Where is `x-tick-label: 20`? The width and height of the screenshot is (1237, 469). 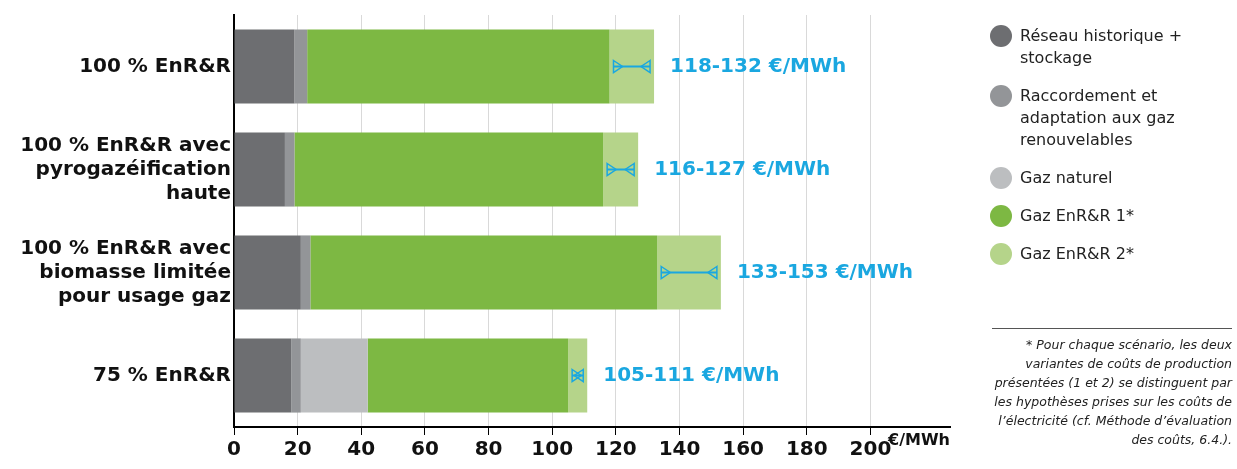
x-tick-label: 20 is located at coordinates (297, 448).